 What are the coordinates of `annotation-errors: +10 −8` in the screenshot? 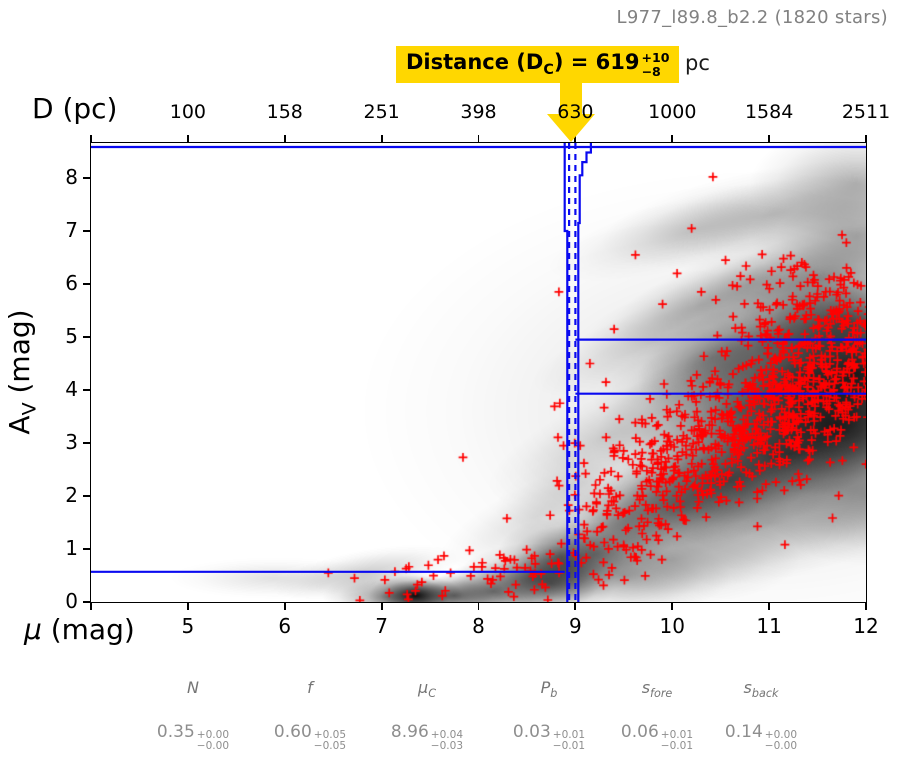 It's located at (655, 64).